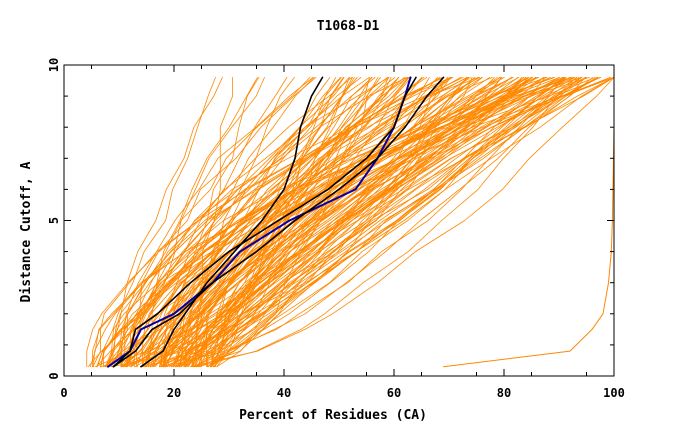 Image resolution: width=680 pixels, height=440 pixels. What do you see at coordinates (26, 231) in the screenshot?
I see `y-axis-label: Distance Cutoff, A` at bounding box center [26, 231].